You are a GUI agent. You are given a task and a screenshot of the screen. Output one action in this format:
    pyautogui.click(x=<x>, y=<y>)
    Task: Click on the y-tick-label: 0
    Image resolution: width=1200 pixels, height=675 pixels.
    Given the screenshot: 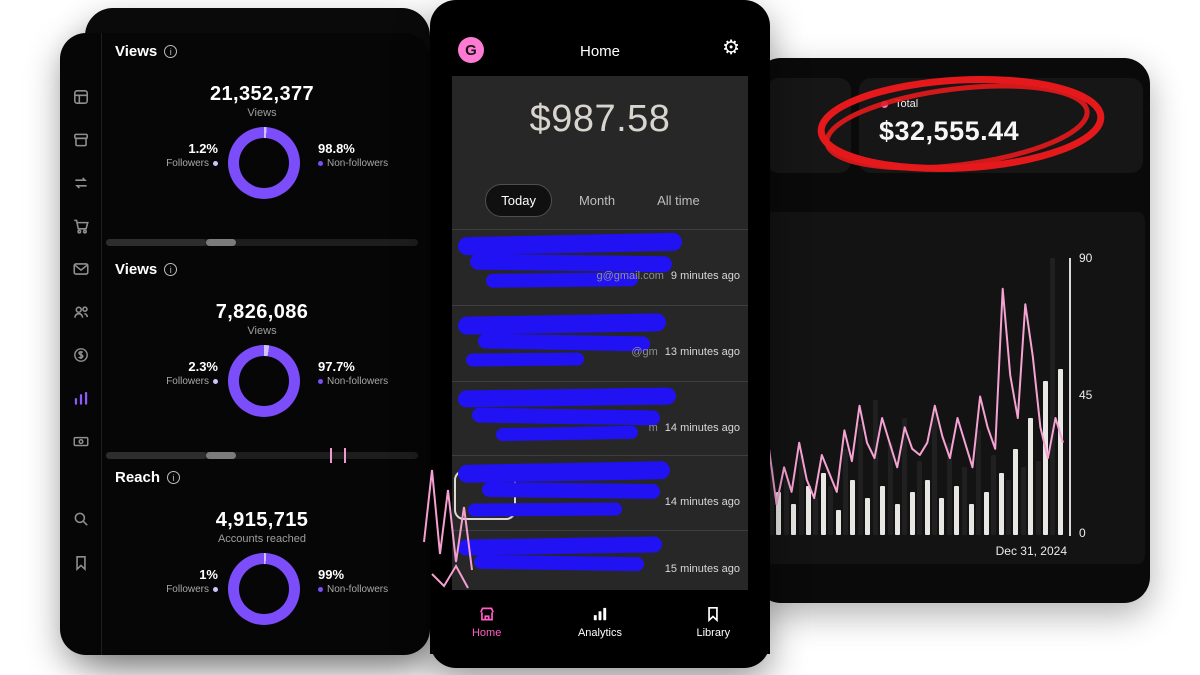 What is the action you would take?
    pyautogui.click(x=1082, y=533)
    